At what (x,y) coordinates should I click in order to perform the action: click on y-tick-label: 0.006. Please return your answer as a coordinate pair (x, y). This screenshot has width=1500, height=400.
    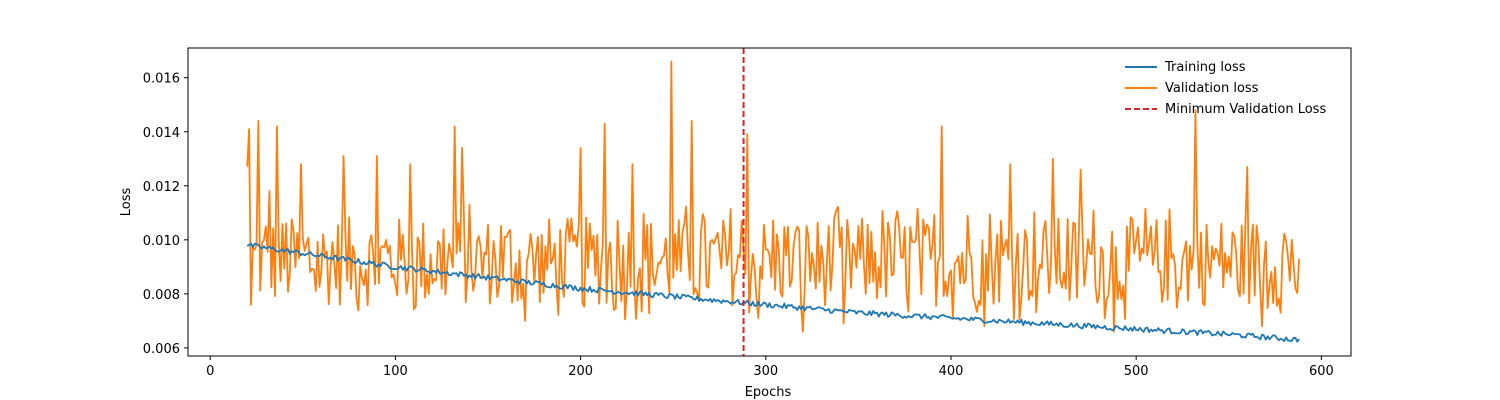
    Looking at the image, I should click on (161, 349).